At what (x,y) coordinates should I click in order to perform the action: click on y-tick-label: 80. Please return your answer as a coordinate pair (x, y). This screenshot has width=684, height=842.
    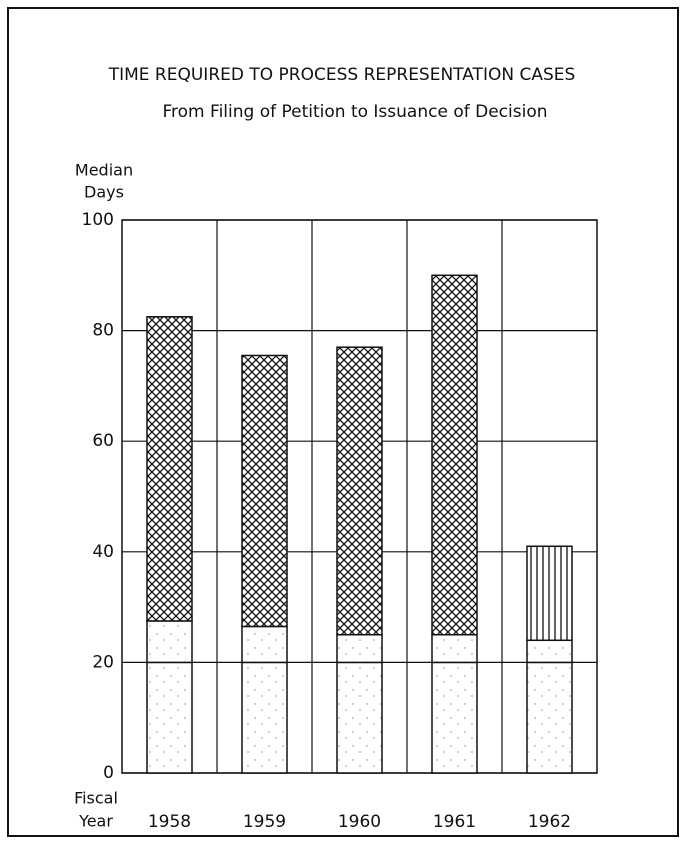
    Looking at the image, I should click on (103, 331).